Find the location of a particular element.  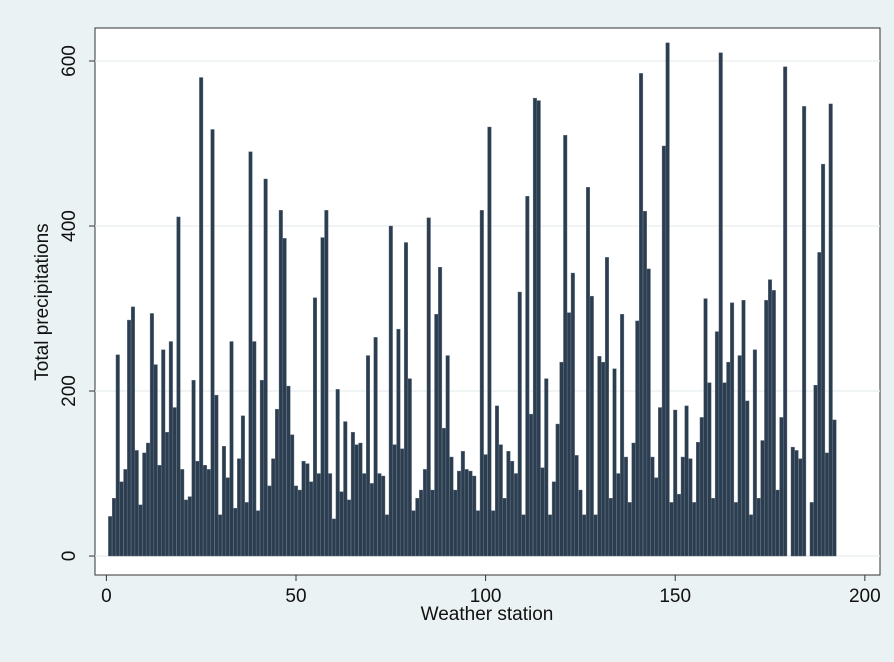

y-tick-label: 400 is located at coordinates (69, 226).